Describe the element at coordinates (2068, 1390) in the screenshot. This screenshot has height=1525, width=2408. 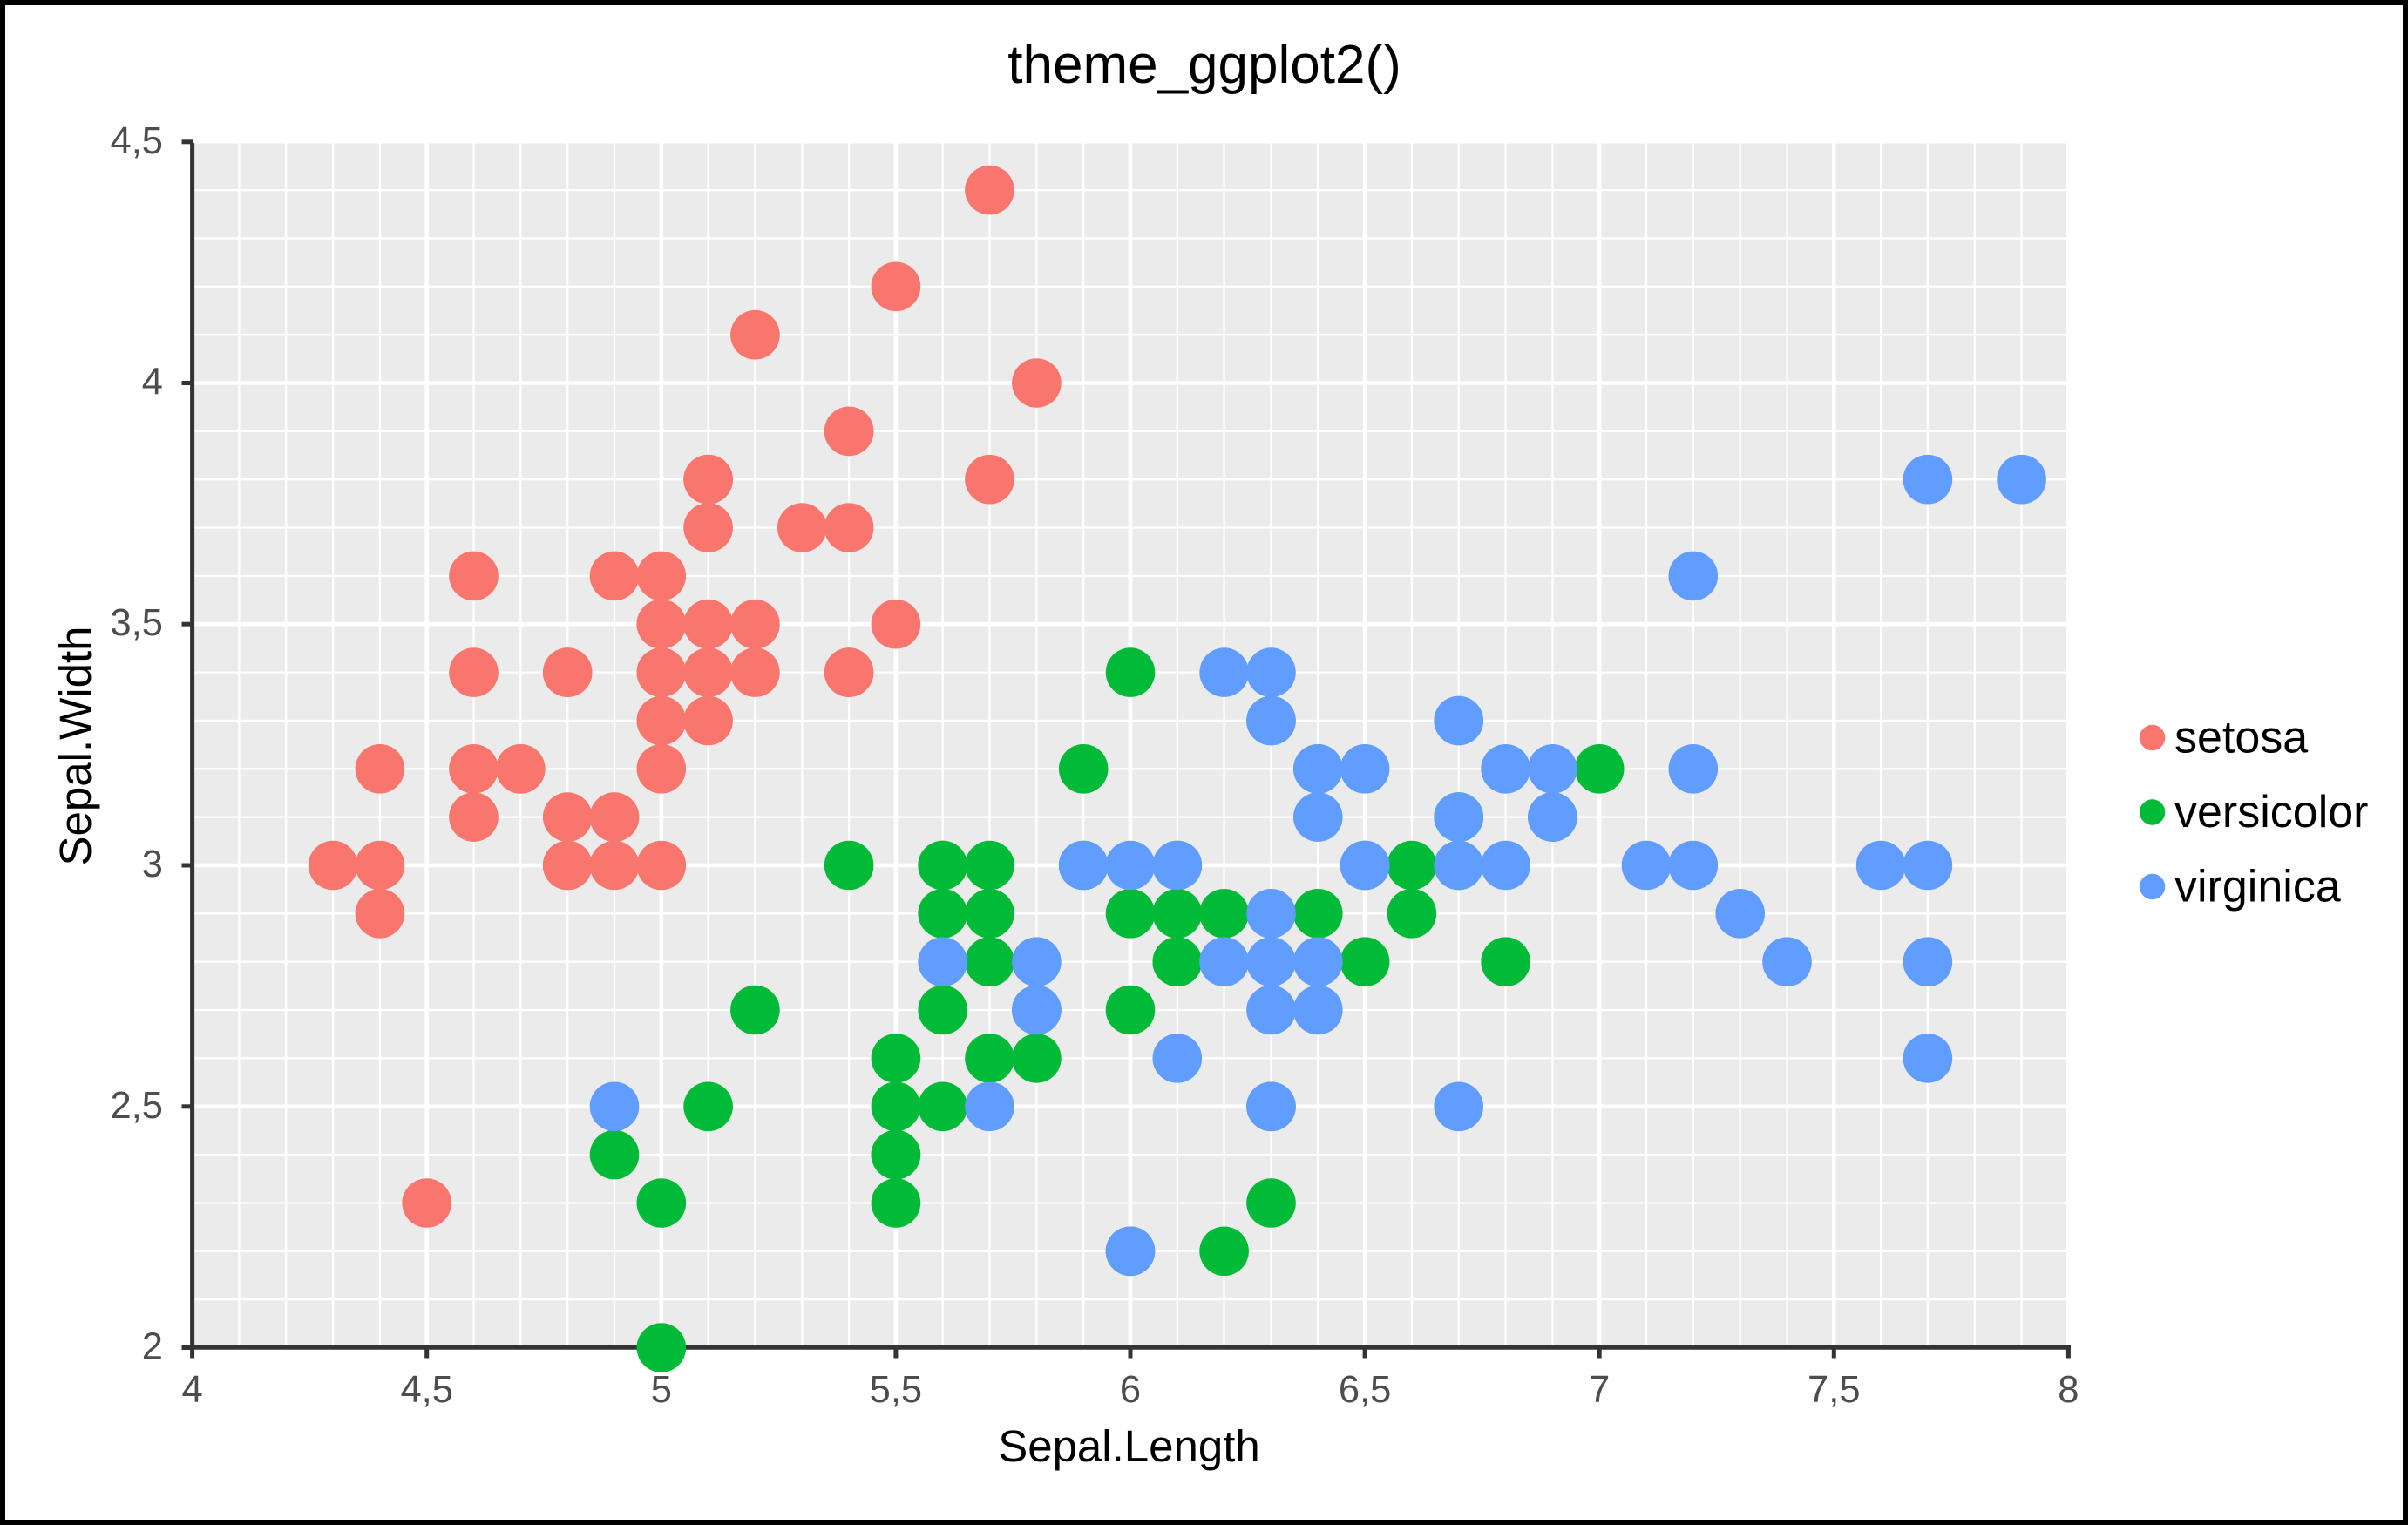
I see `svg-text: 8` at that location.